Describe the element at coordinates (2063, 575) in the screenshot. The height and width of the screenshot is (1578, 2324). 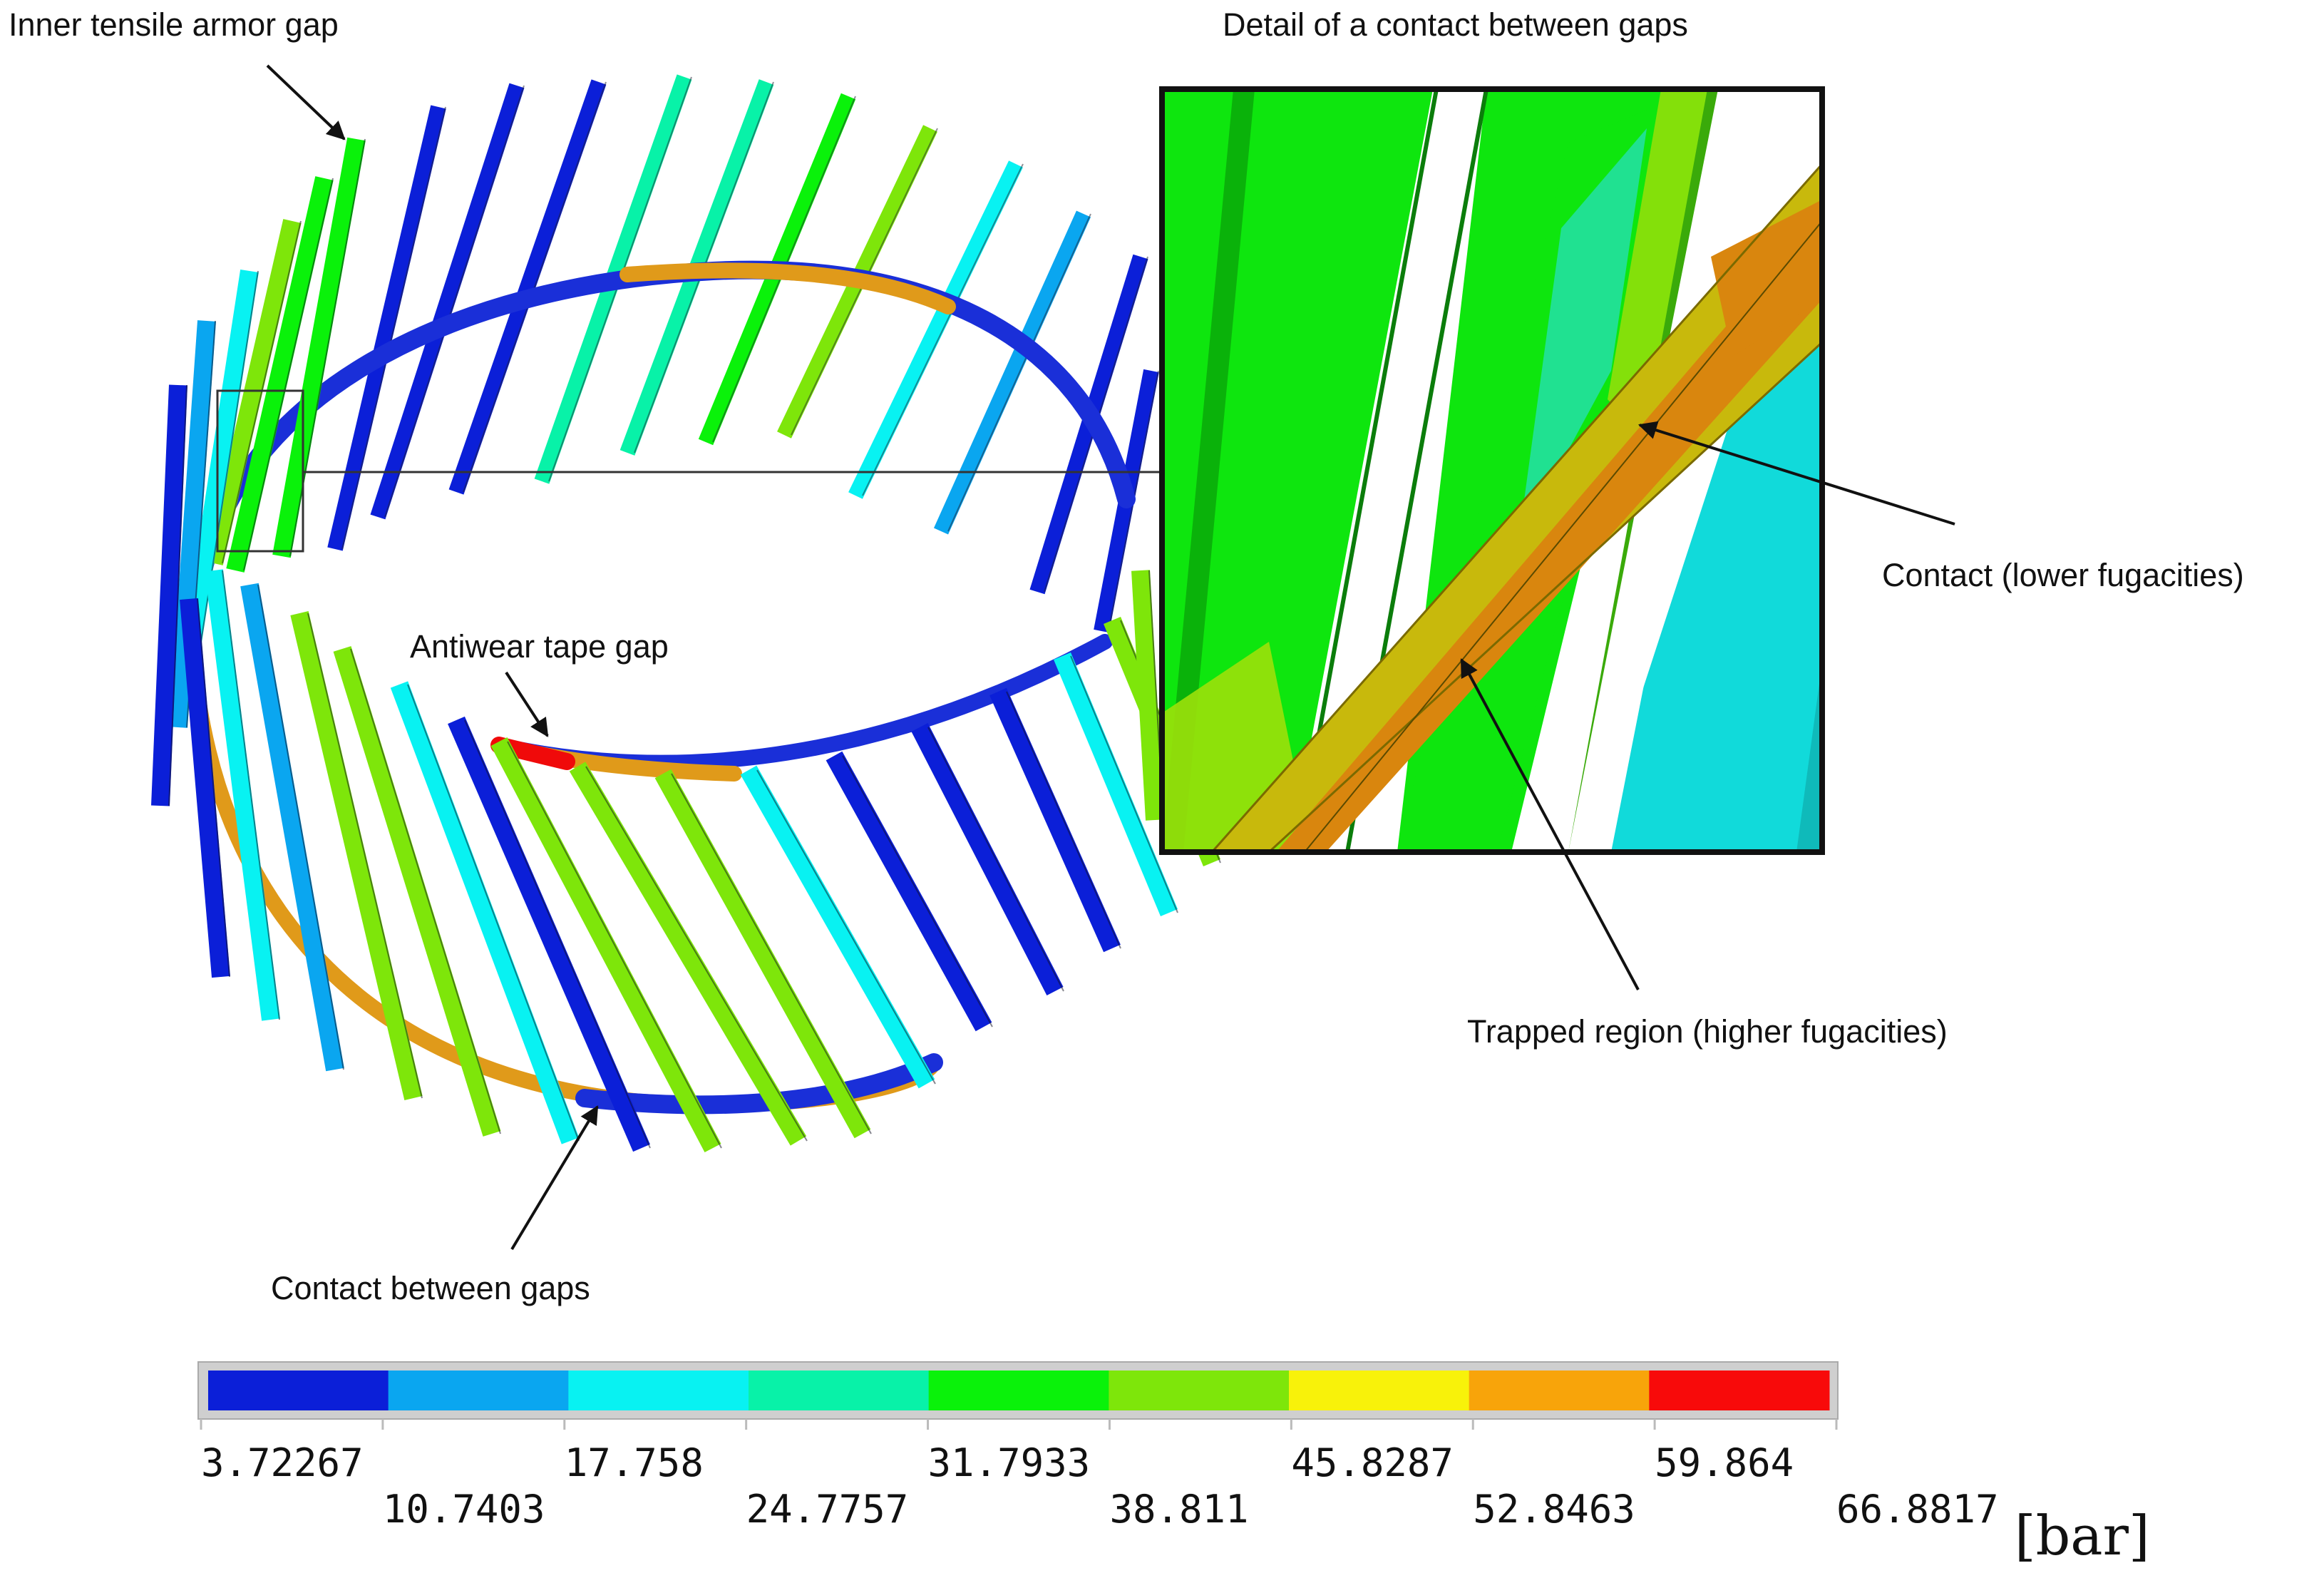
I see `label-contact-lower: Contact (lower fugacities)` at that location.